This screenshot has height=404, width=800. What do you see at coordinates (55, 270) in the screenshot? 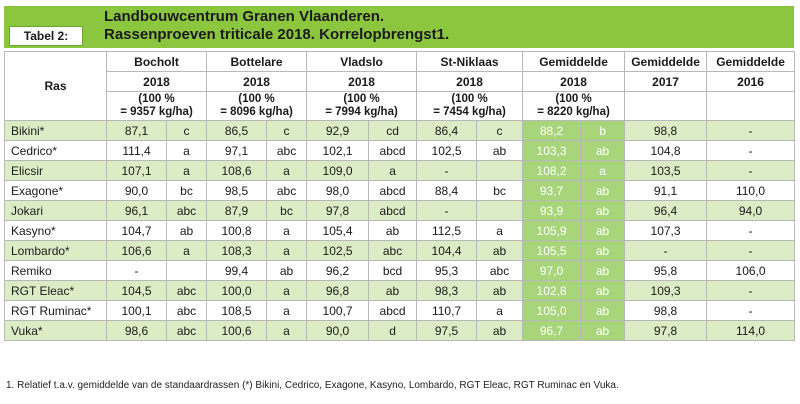
I see `variety-name: Remiko` at bounding box center [55, 270].